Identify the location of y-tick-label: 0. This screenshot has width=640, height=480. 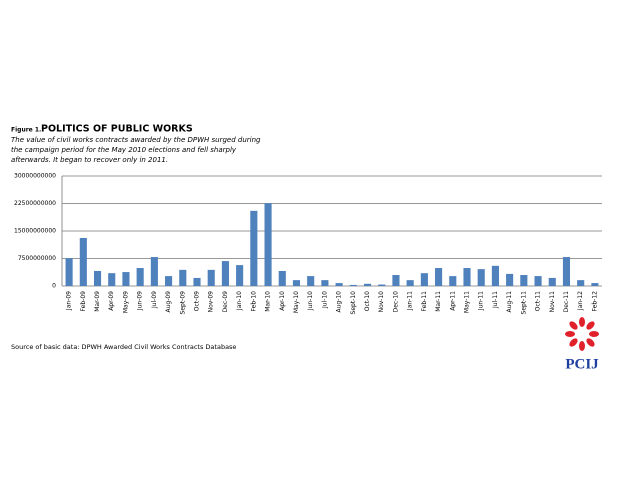
(54, 286).